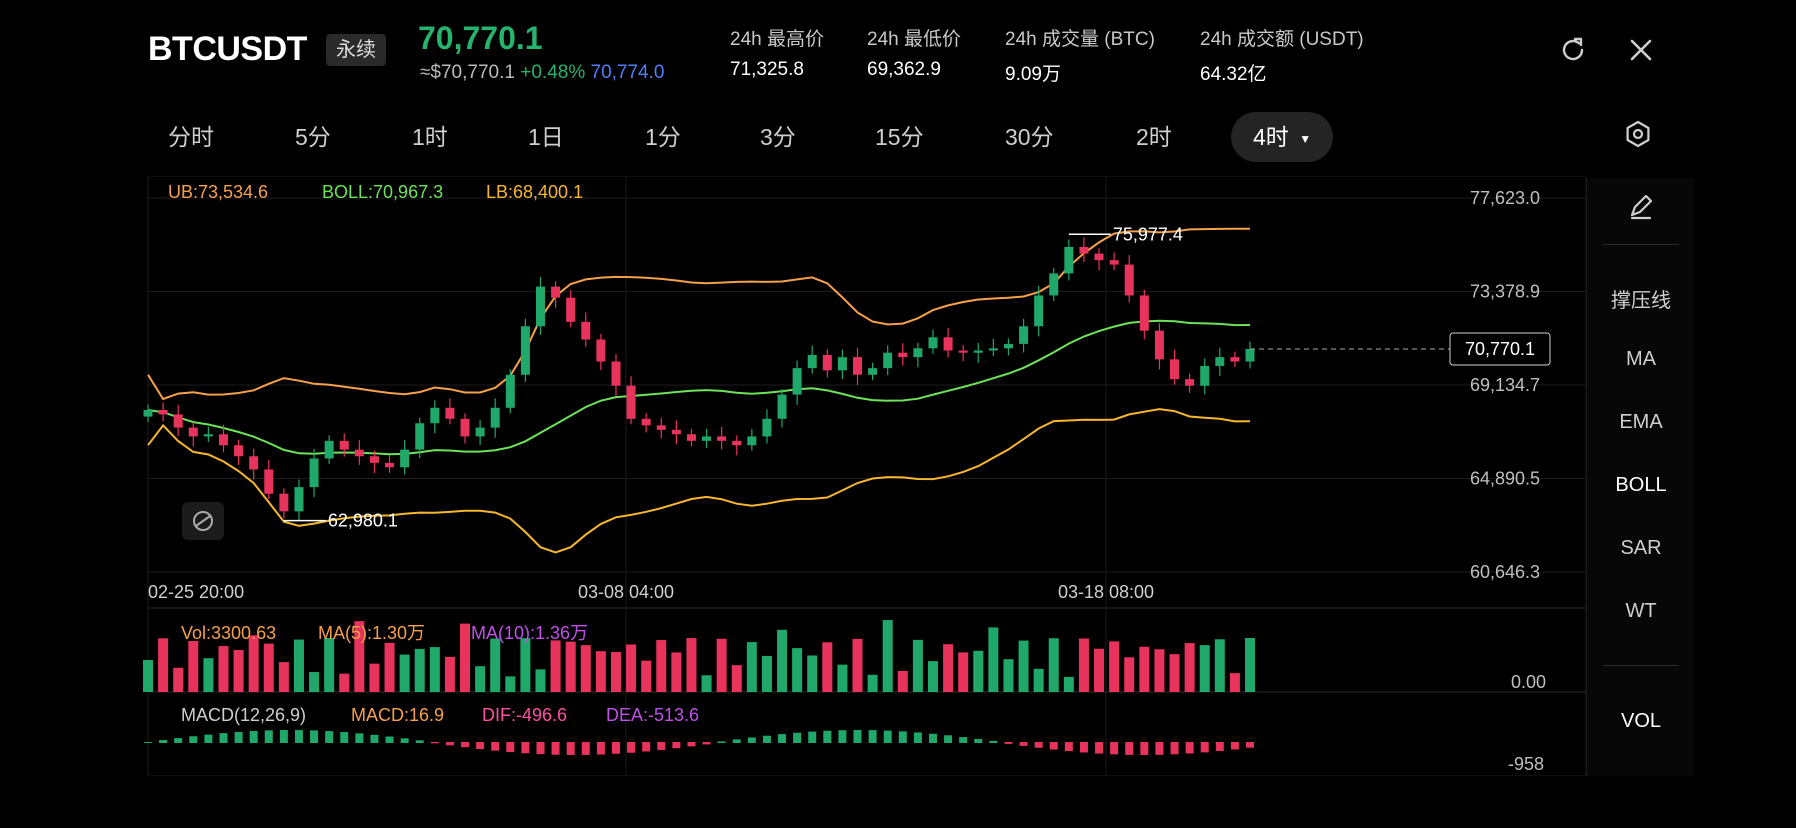  Describe the element at coordinates (203, 521) in the screenshot. I see `chart-toggle-icon` at that location.